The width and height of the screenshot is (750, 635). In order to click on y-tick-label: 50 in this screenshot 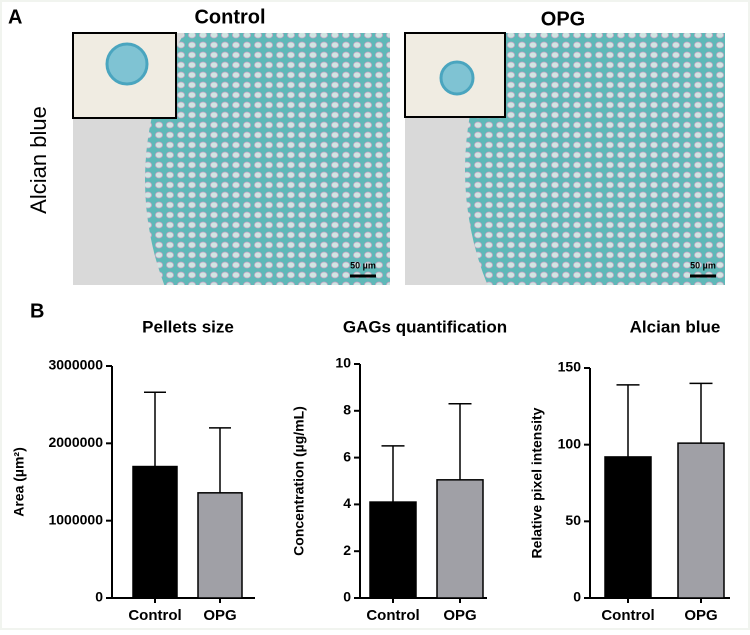, I will do `click(573, 520)`.